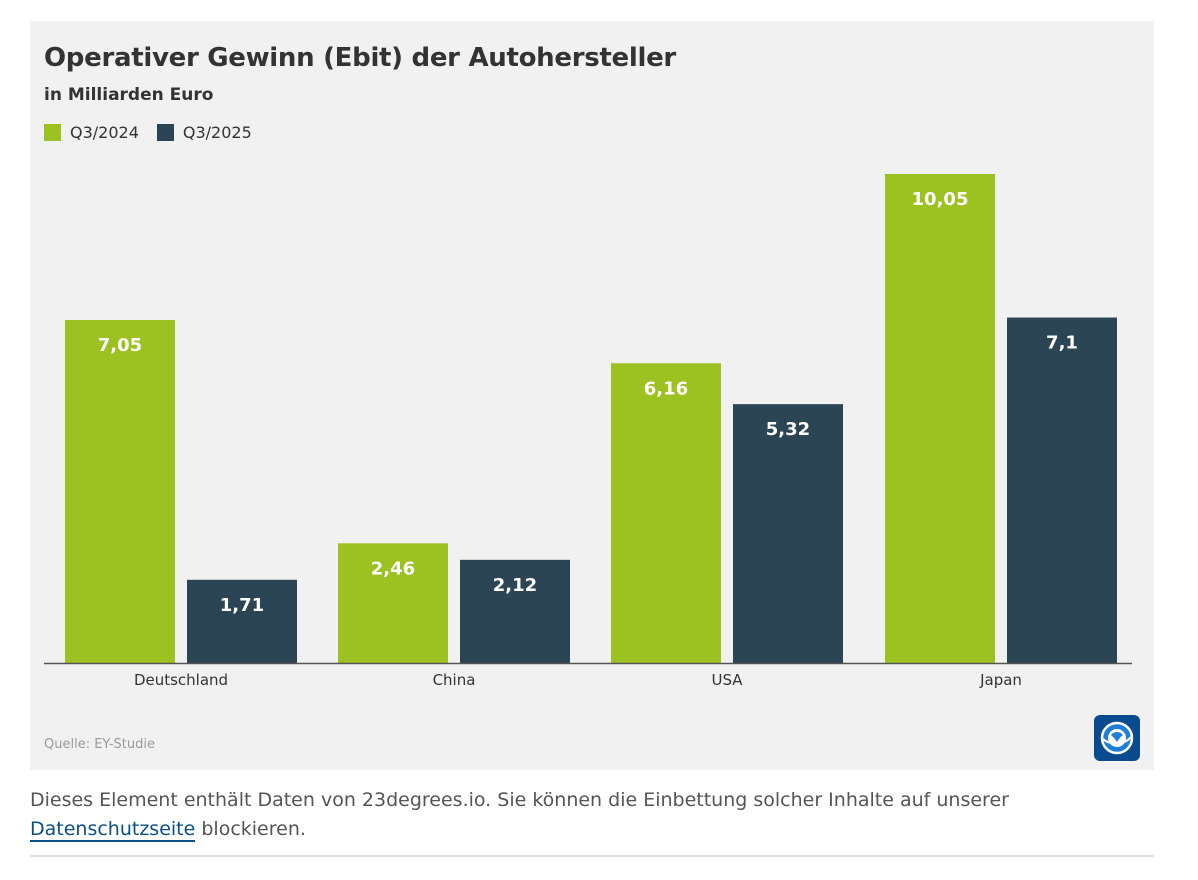 Image resolution: width=1198 pixels, height=880 pixels. What do you see at coordinates (515, 611) in the screenshot?
I see `bar-china-q3-2025` at bounding box center [515, 611].